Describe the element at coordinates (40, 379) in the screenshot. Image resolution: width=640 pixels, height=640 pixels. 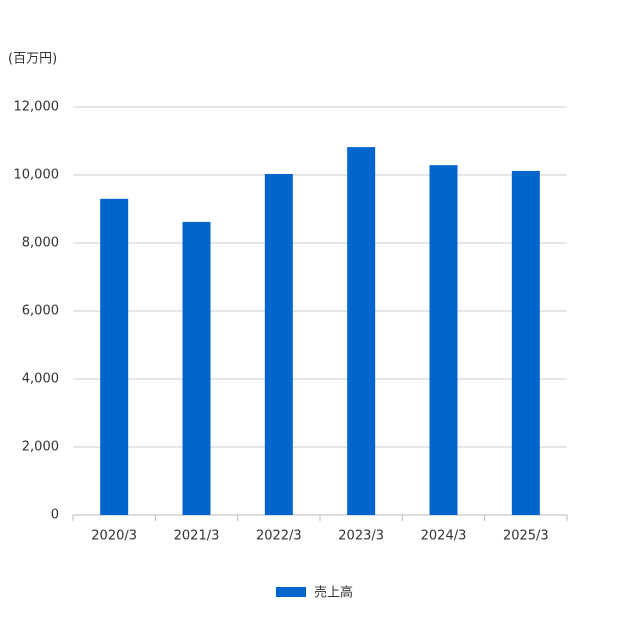
I see `y-tick-label: 4,000` at that location.